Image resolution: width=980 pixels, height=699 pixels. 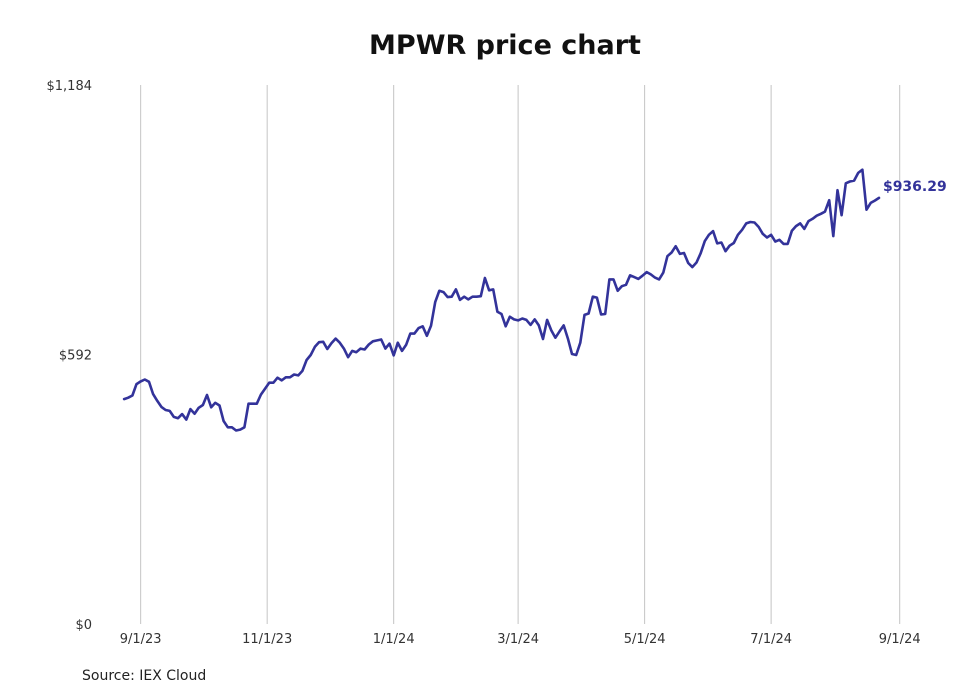 I want to click on last-price-label: $936.29, so click(x=915, y=187).